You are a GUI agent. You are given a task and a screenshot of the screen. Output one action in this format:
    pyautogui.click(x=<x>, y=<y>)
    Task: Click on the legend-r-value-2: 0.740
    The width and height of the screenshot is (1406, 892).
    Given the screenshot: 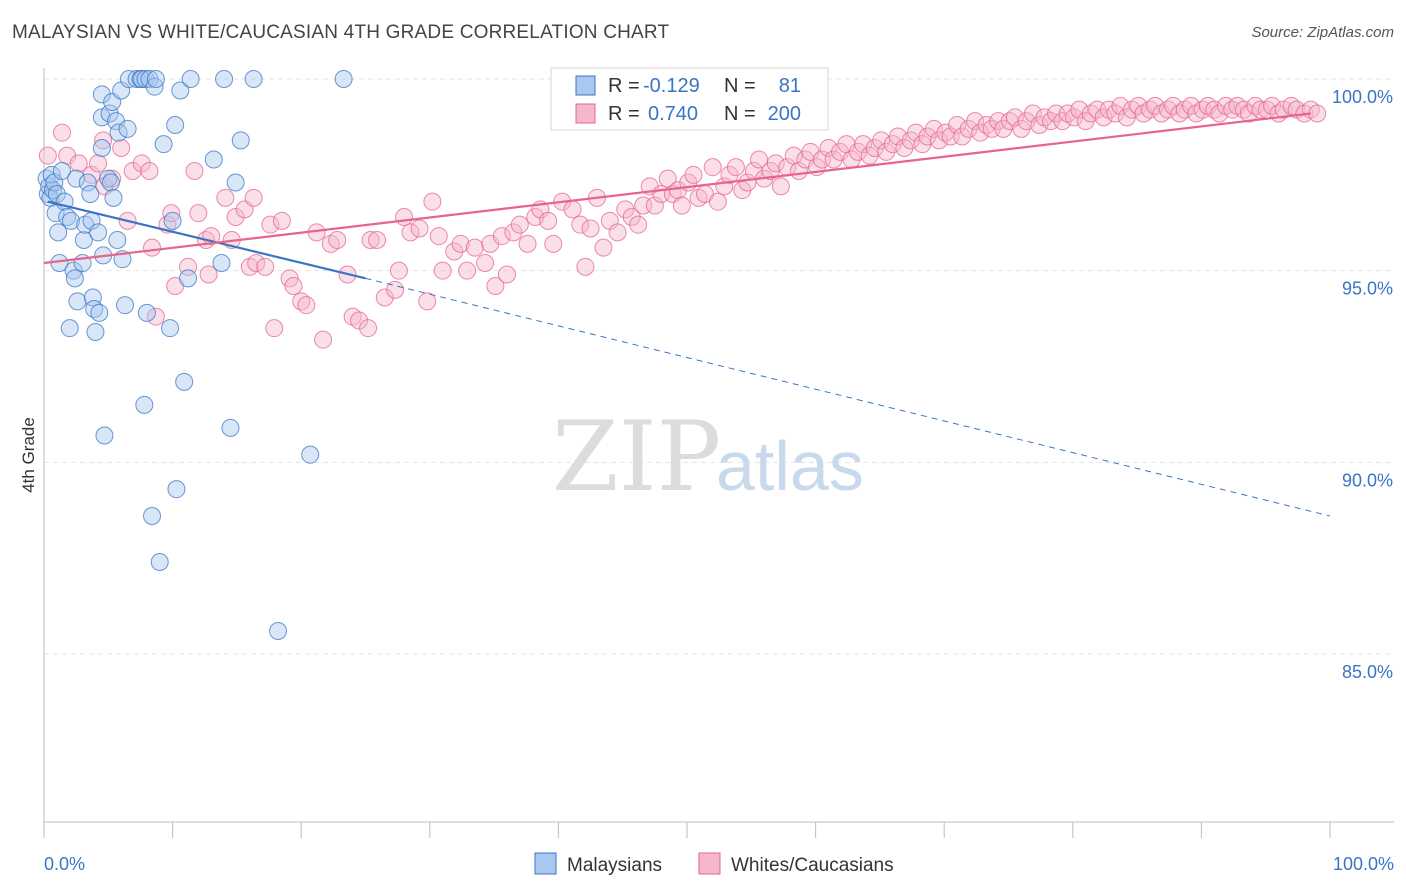 What is the action you would take?
    pyautogui.click(x=673, y=114)
    